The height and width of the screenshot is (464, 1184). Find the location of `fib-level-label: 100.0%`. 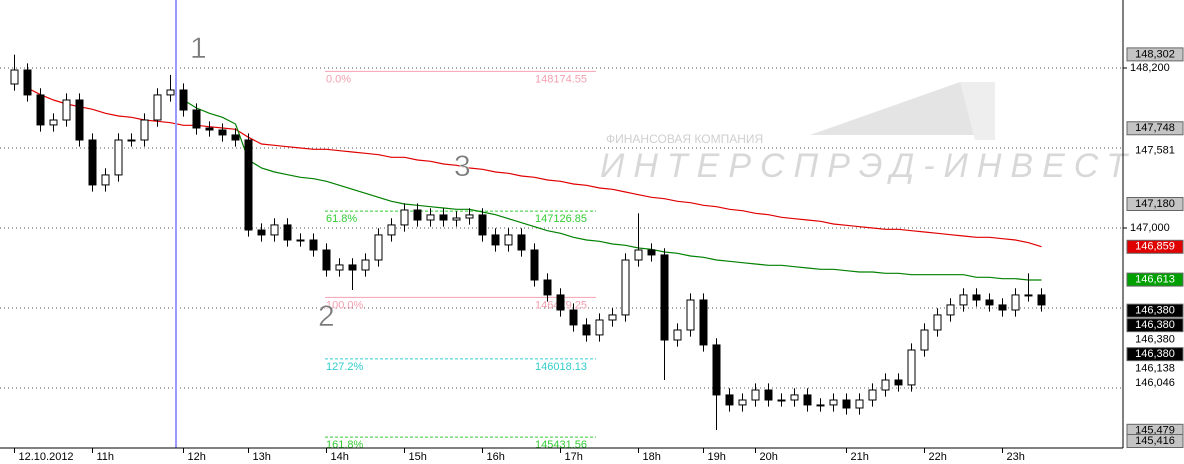

fib-level-label: 100.0% is located at coordinates (345, 305).